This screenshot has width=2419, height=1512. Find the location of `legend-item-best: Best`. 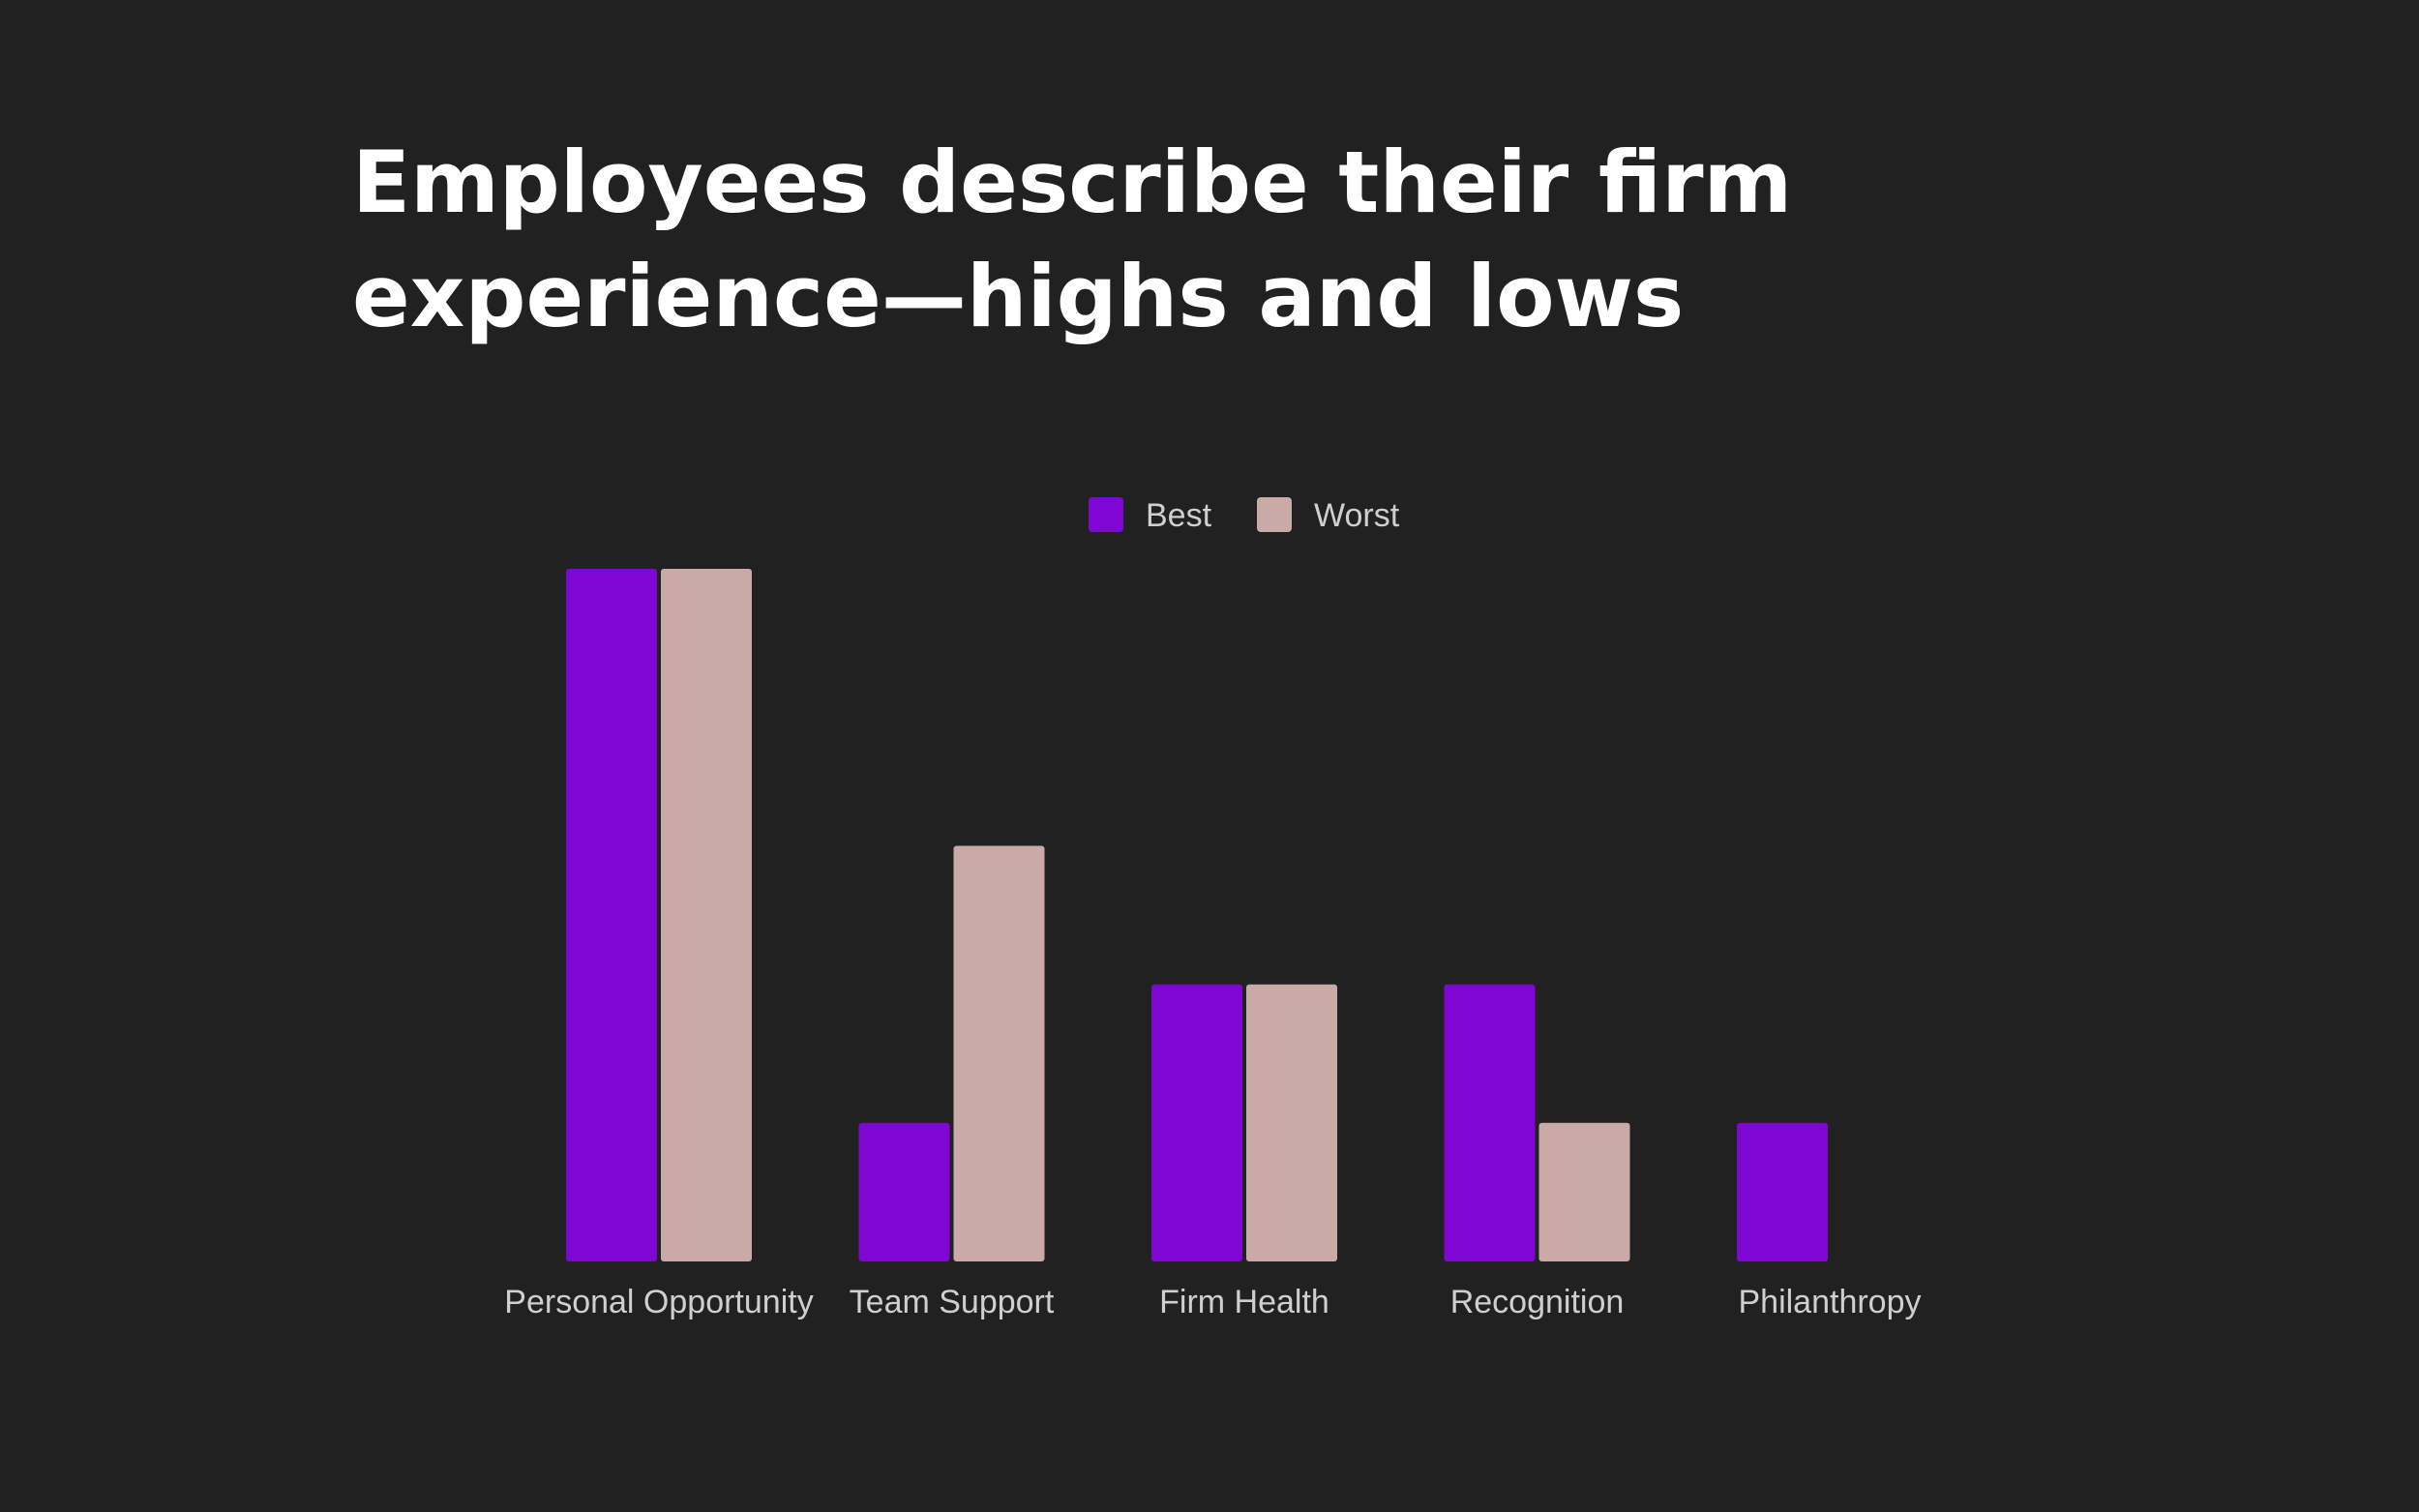

legend-item-best: Best is located at coordinates (1150, 515).